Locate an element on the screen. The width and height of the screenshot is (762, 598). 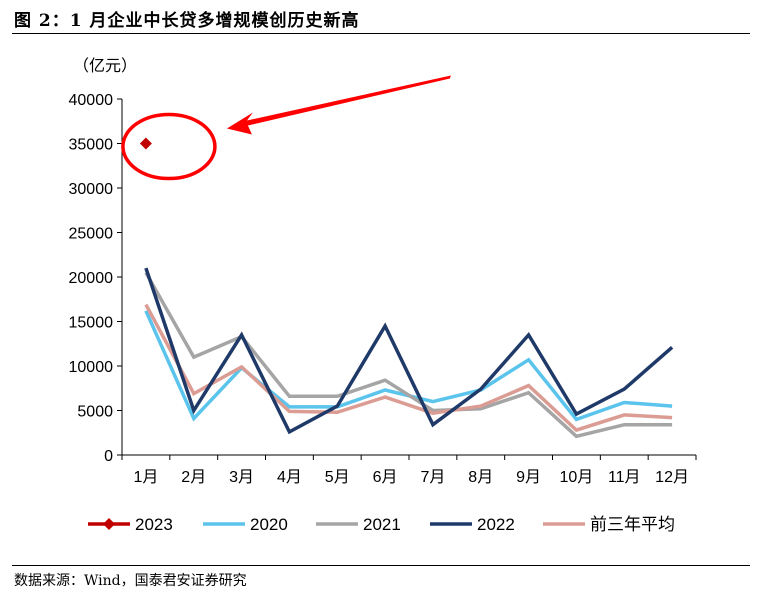
chart-annotation is located at coordinates (286, 128).